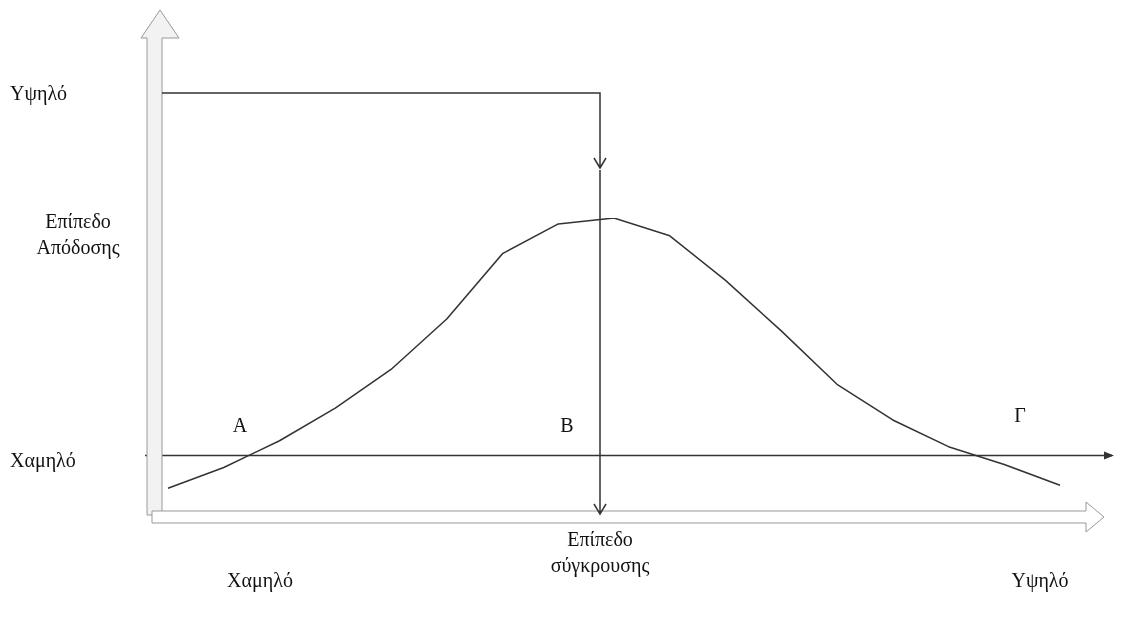 Image resolution: width=1126 pixels, height=617 pixels. I want to click on annotation: B, so click(567, 425).